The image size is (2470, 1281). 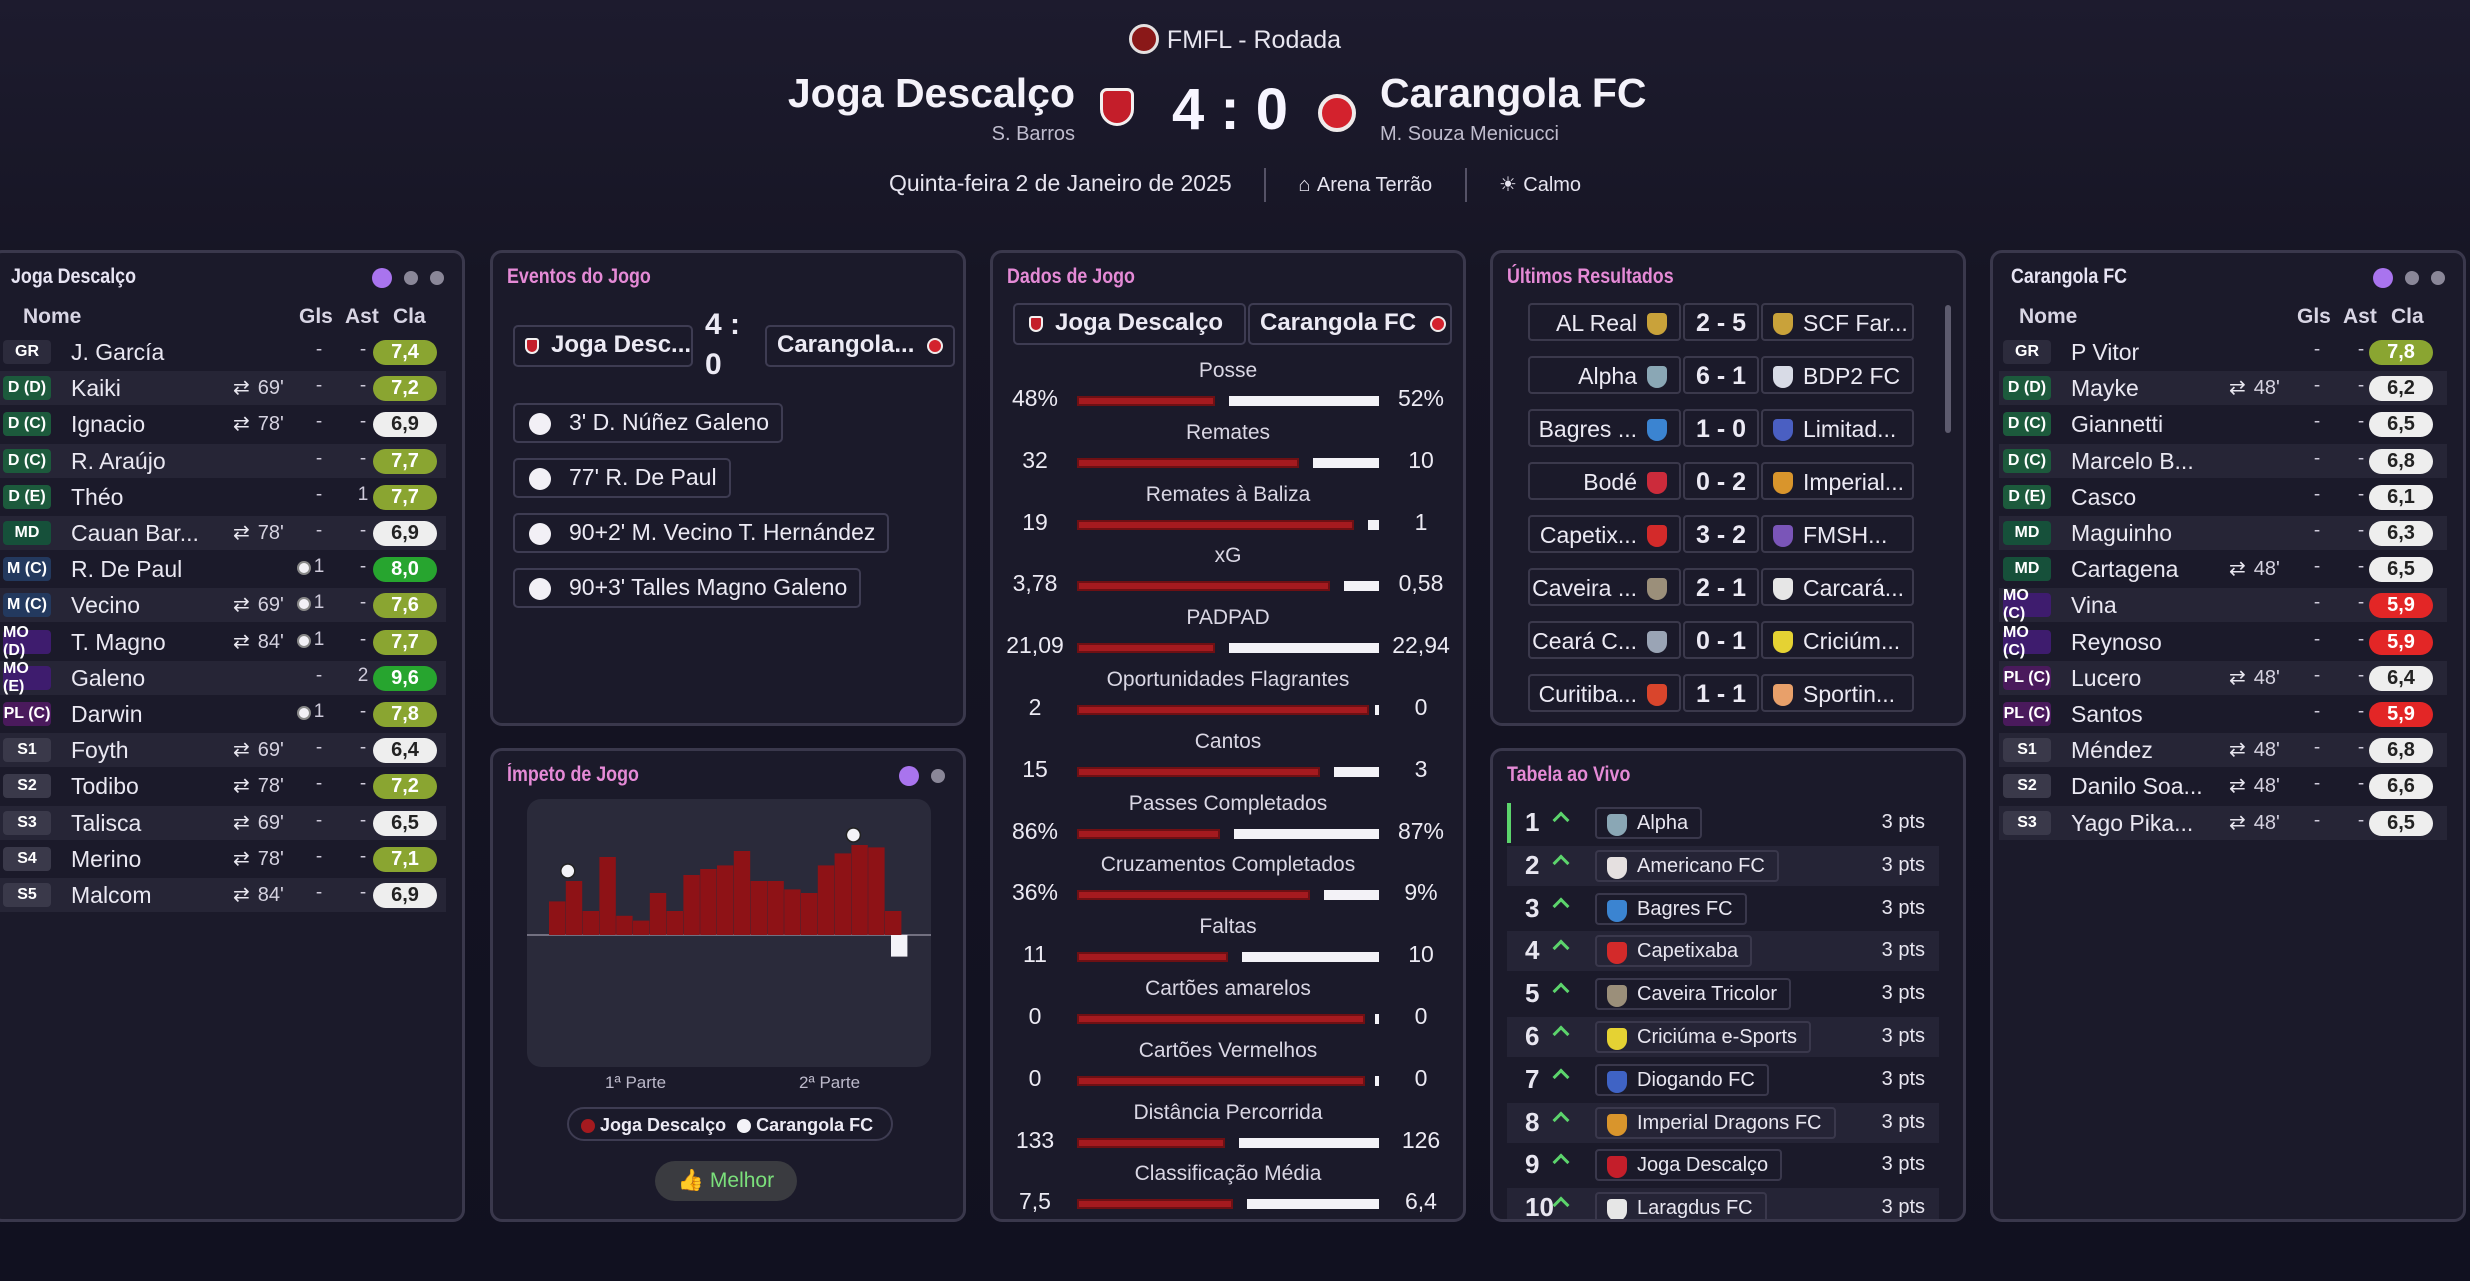 What do you see at coordinates (223, 460) in the screenshot?
I see `player-row: D (C) R. Araújo - -7,7` at bounding box center [223, 460].